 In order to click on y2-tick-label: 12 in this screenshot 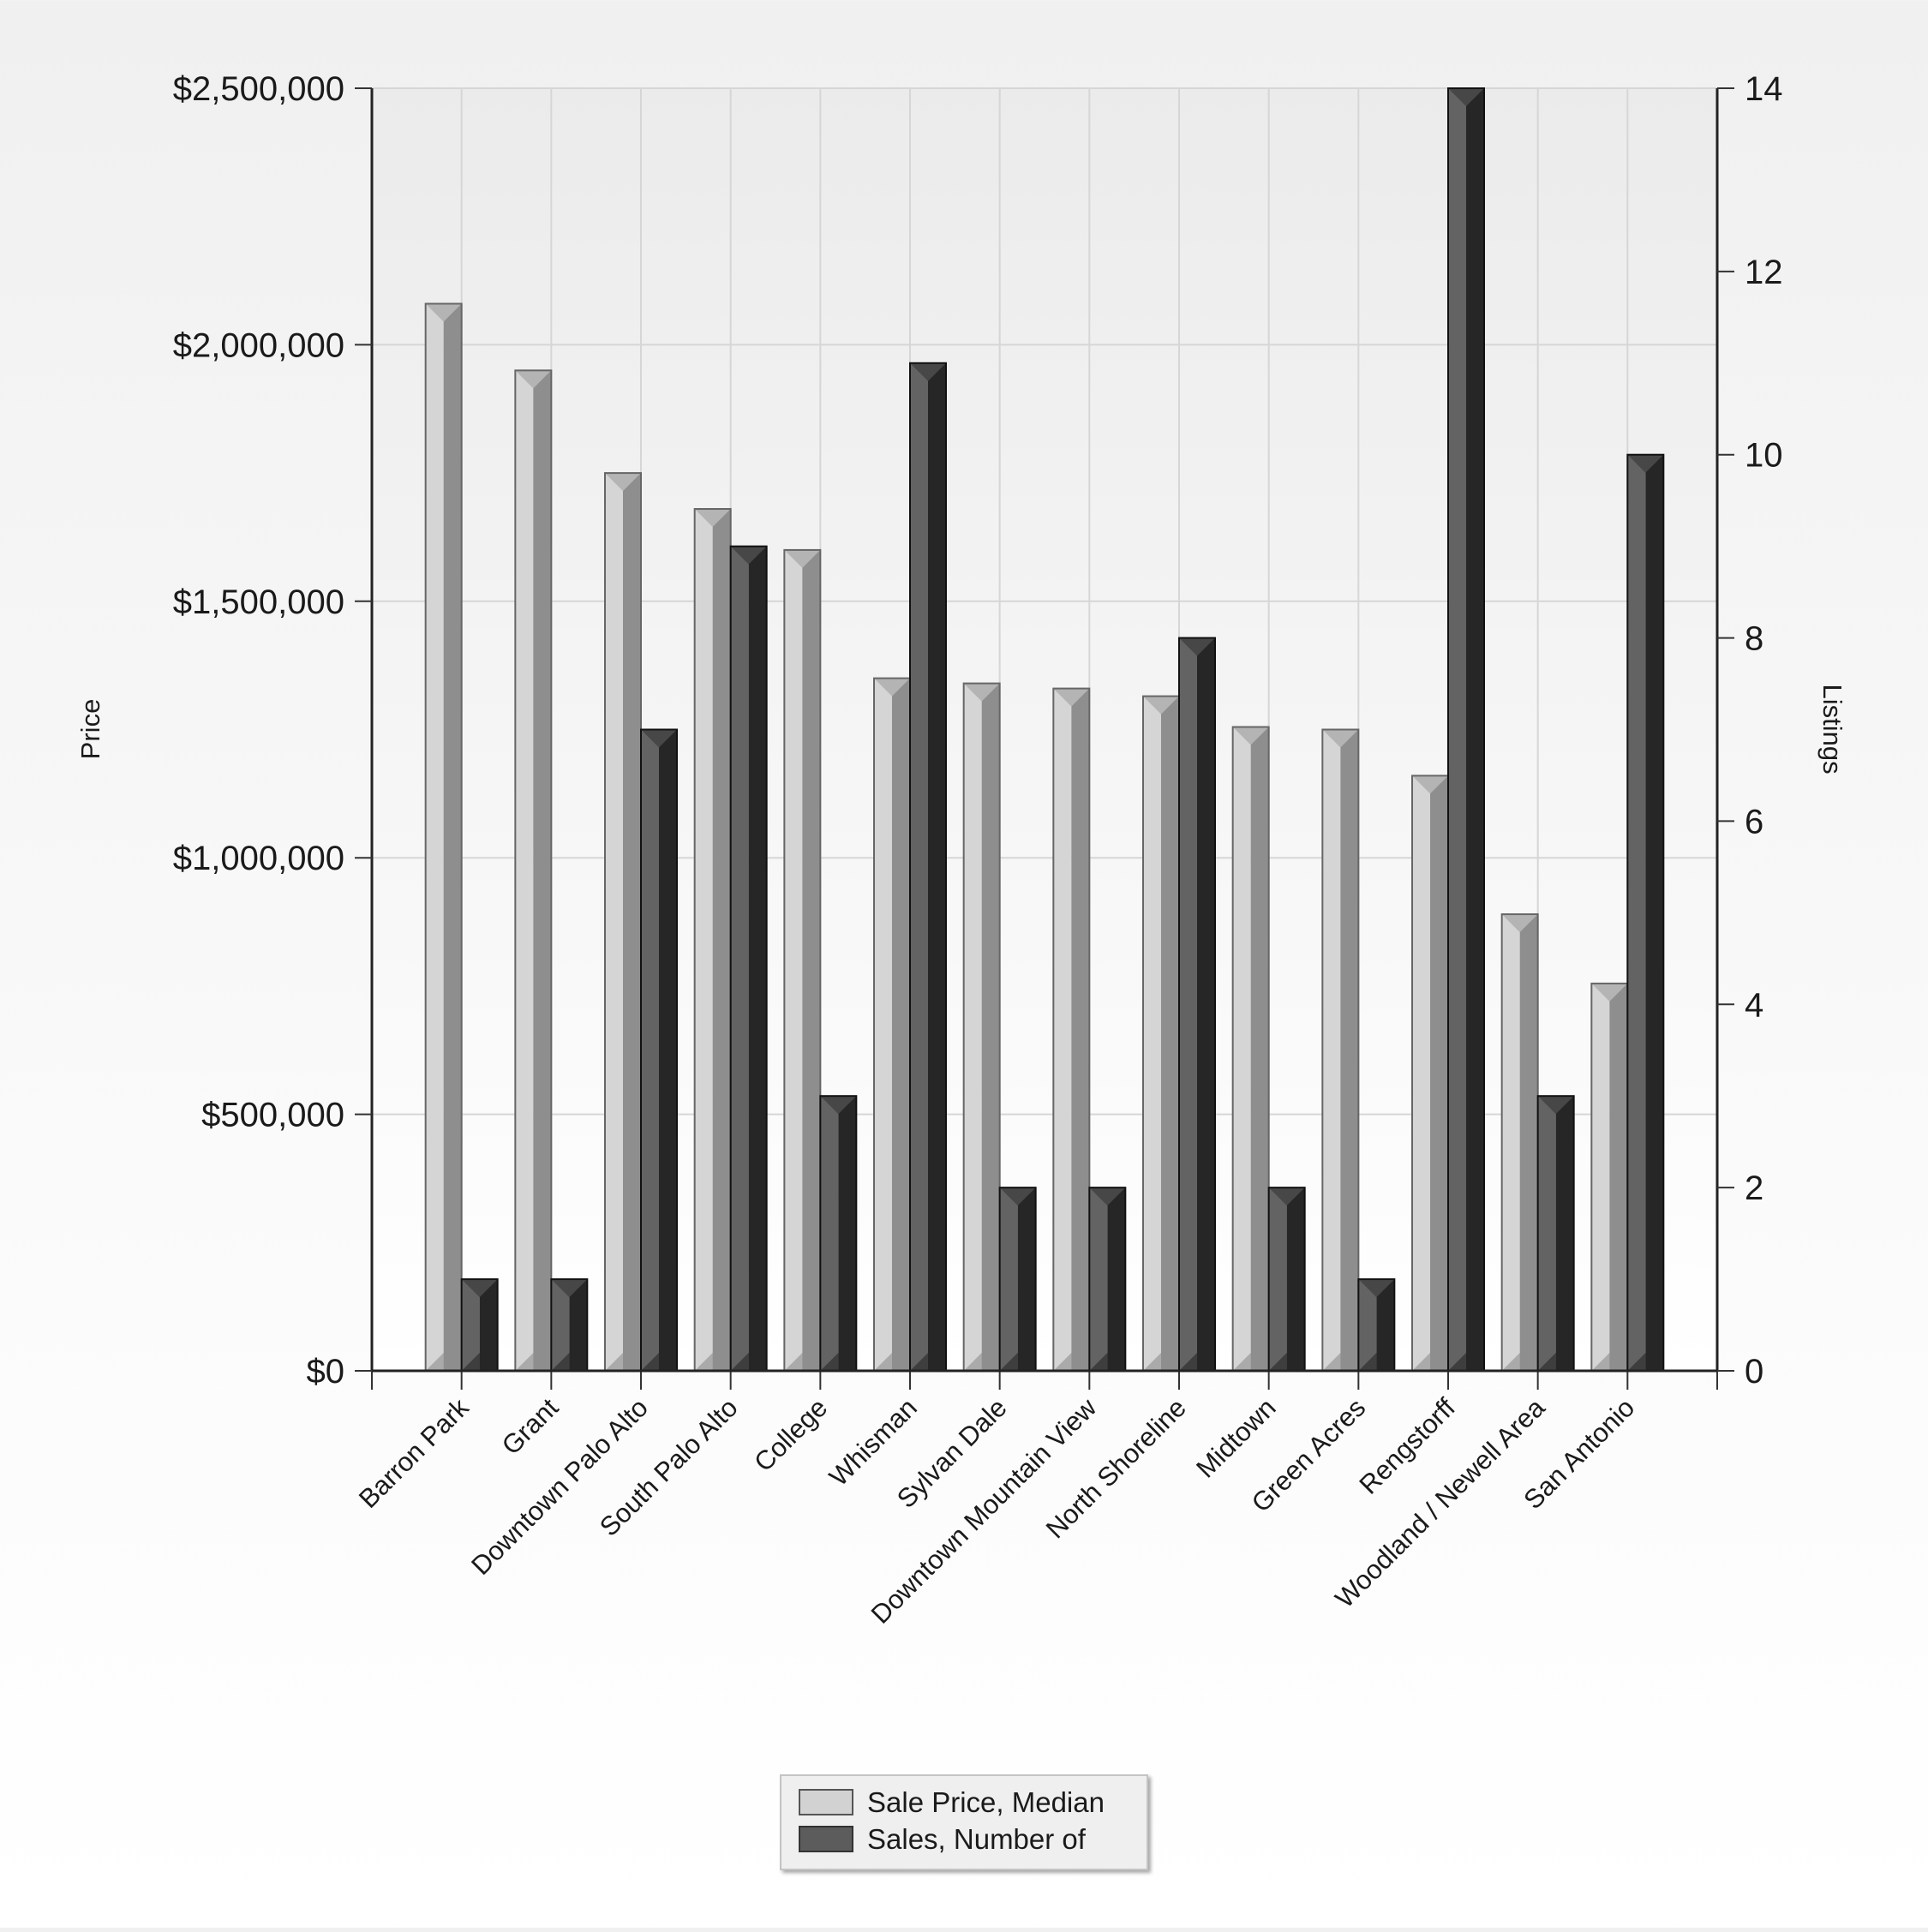, I will do `click(1764, 272)`.